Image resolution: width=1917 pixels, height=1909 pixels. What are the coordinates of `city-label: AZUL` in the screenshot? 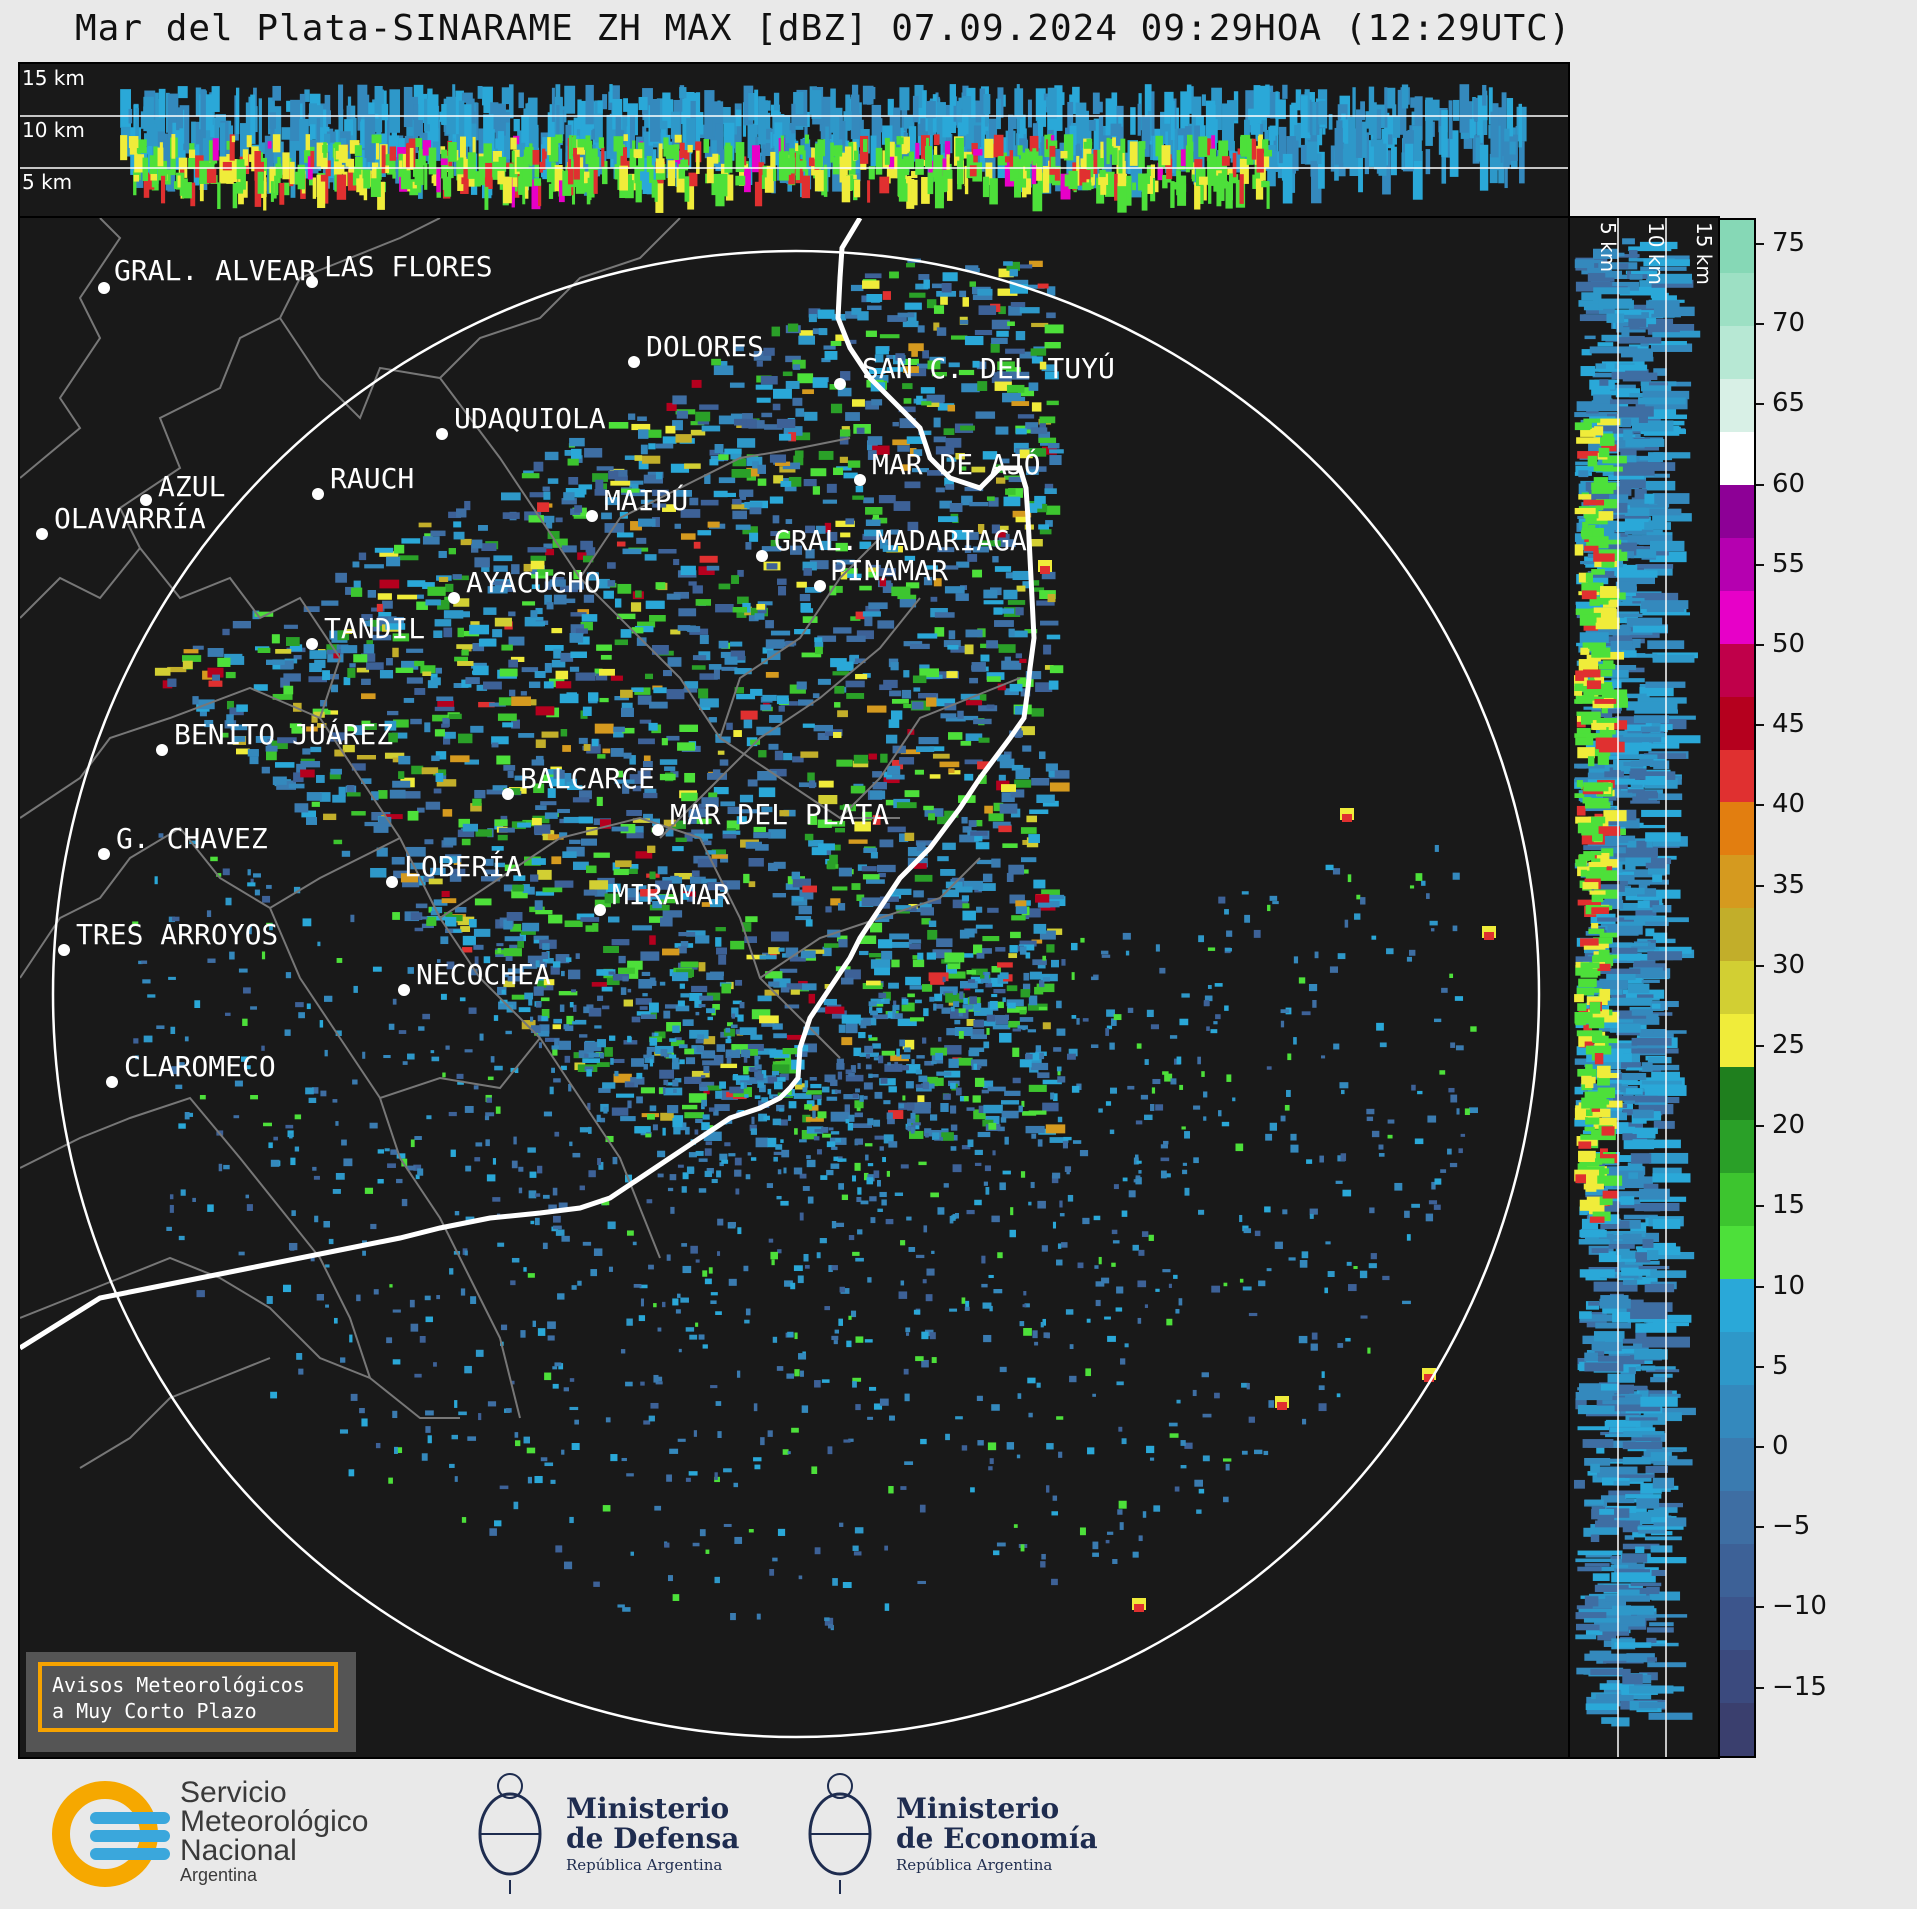 It's located at (191, 486).